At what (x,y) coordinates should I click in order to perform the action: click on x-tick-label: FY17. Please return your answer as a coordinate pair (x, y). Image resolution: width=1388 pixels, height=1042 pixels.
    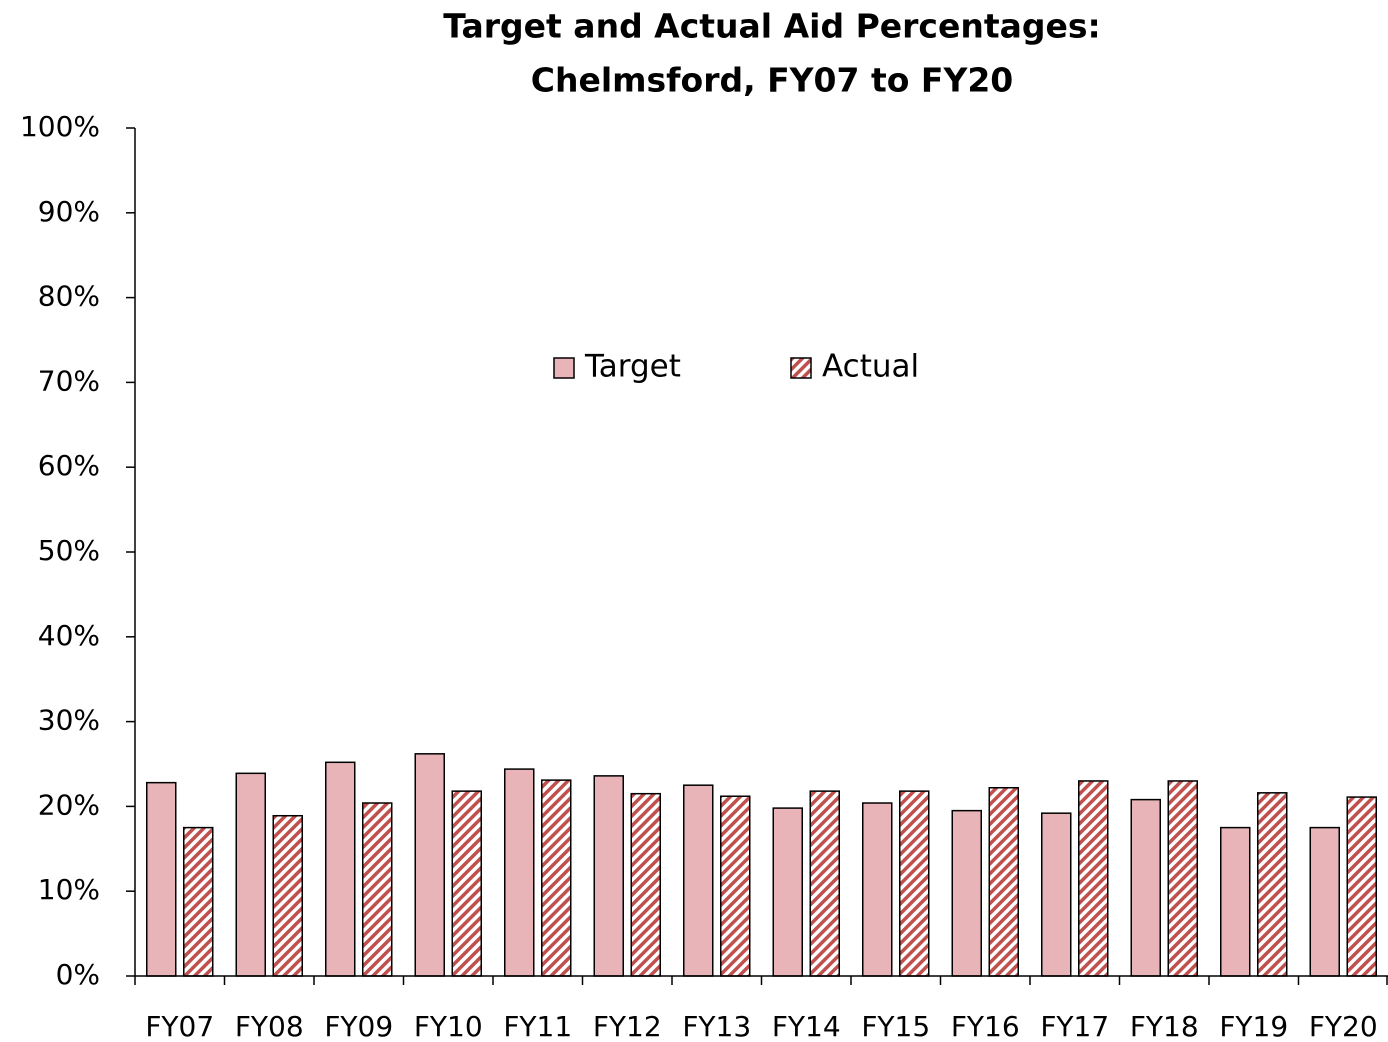
    Looking at the image, I should click on (1074, 1026).